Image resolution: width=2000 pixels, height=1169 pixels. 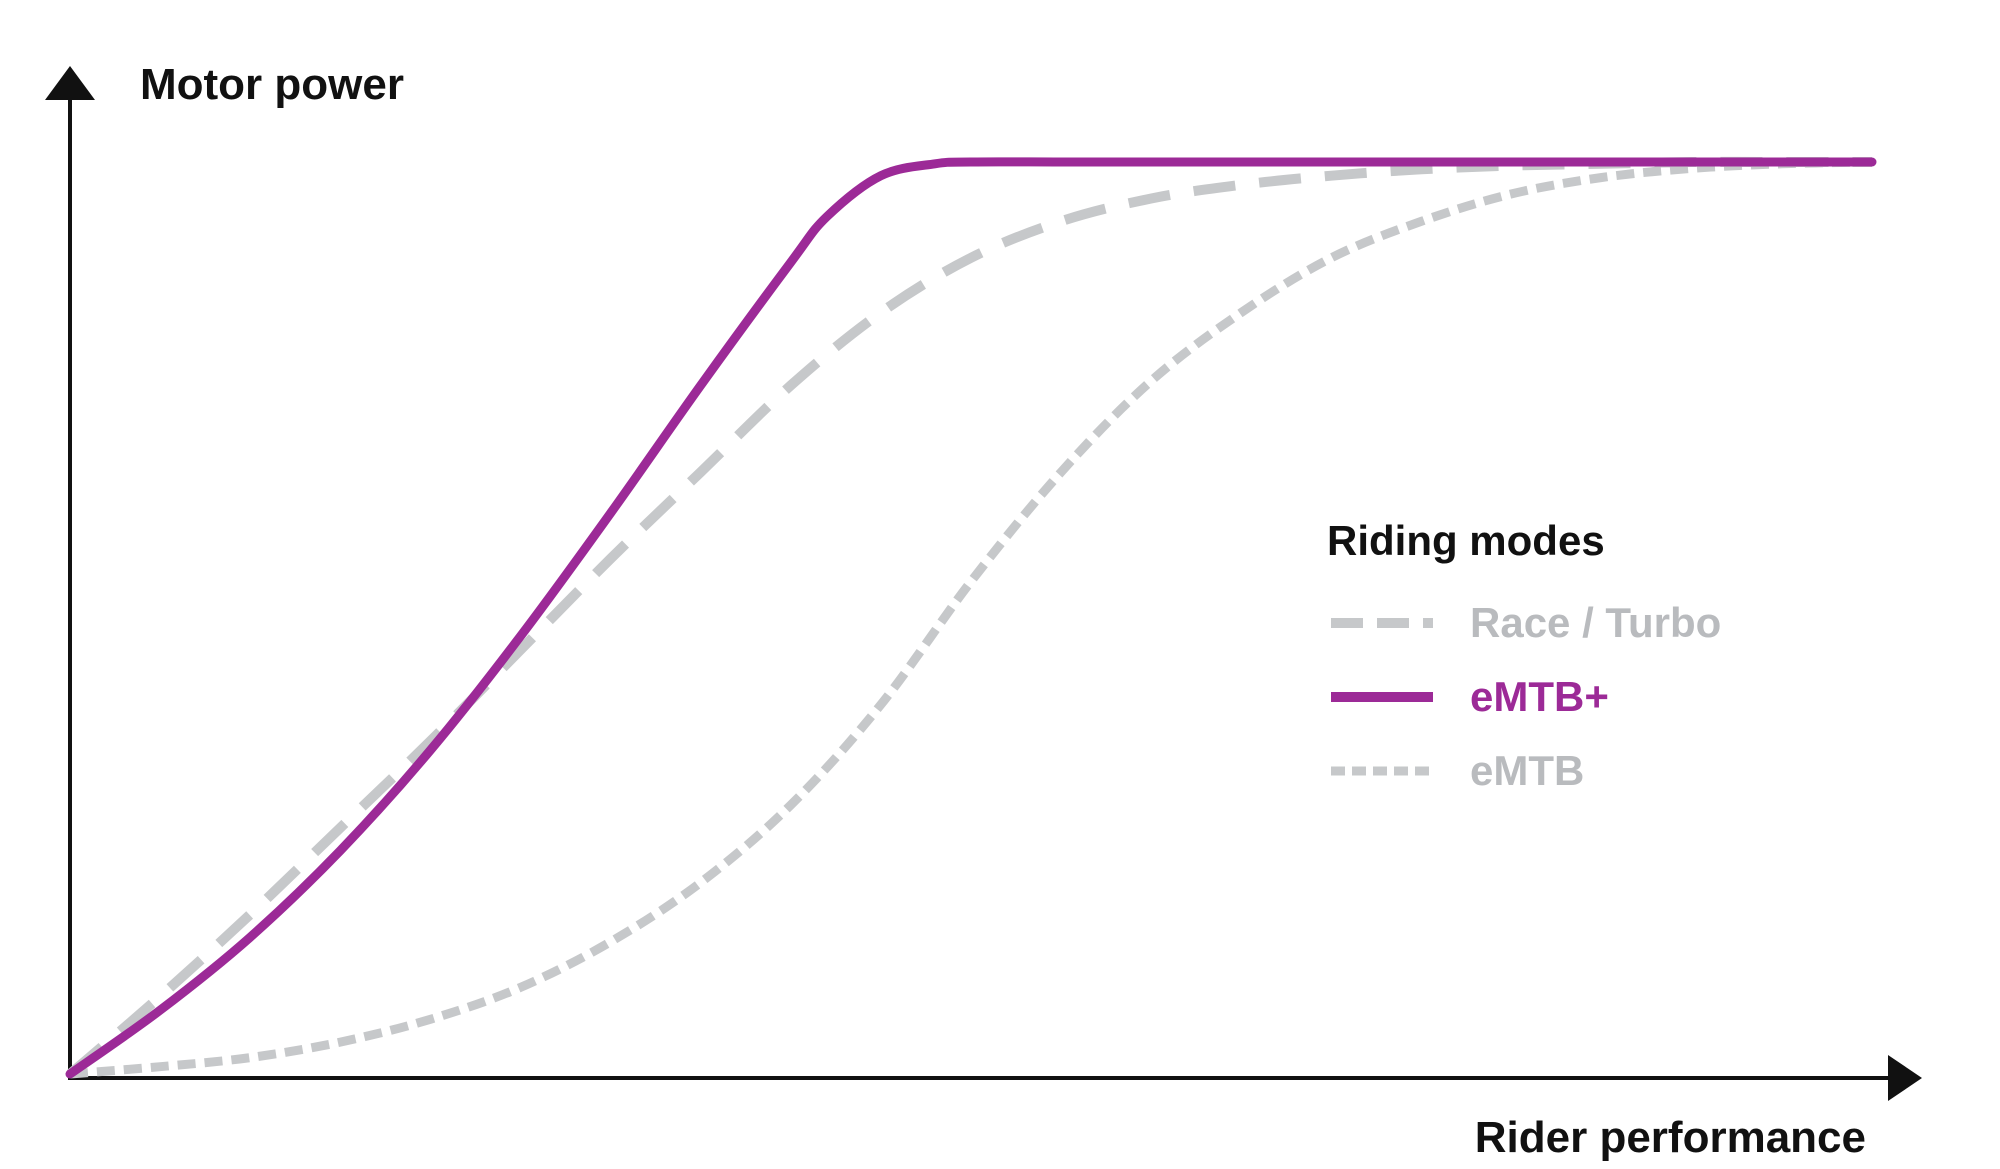 What do you see at coordinates (70, 83) in the screenshot?
I see `y-axis-arrow-icon` at bounding box center [70, 83].